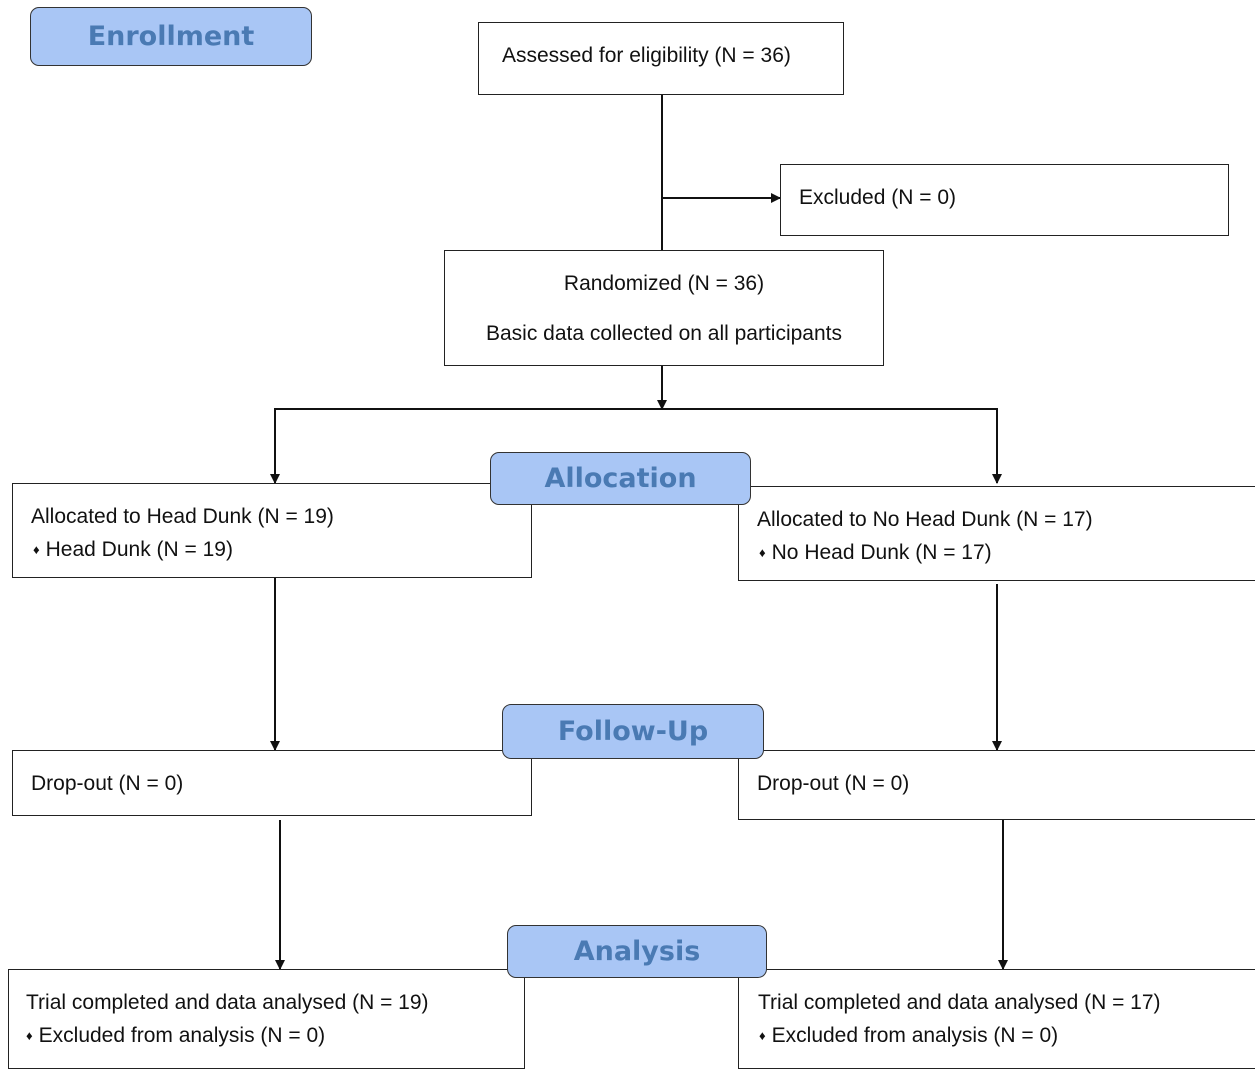  Describe the element at coordinates (182, 1035) in the screenshot. I see `left-excluded-analysis-text: Excluded from analysis (N = 0)` at that location.